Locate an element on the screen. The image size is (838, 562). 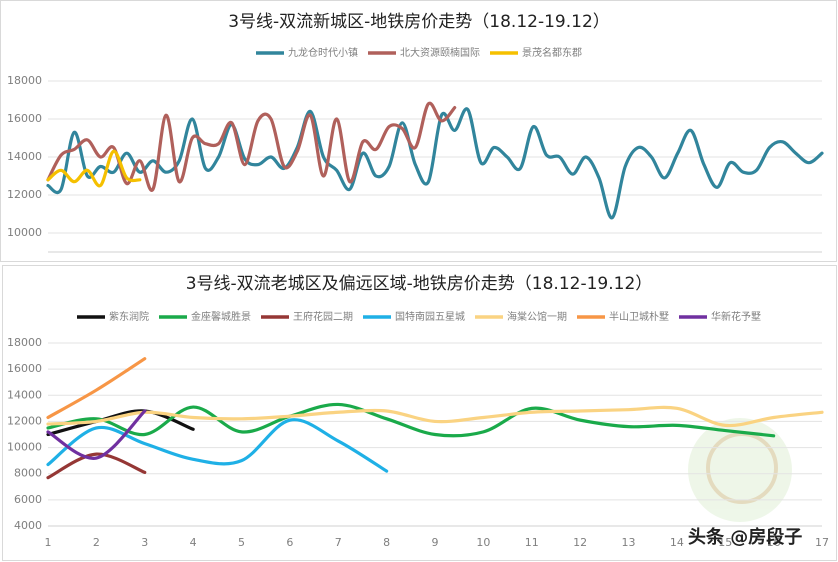
legend-label: 半山卫城朴墅 is located at coordinates (639, 316).